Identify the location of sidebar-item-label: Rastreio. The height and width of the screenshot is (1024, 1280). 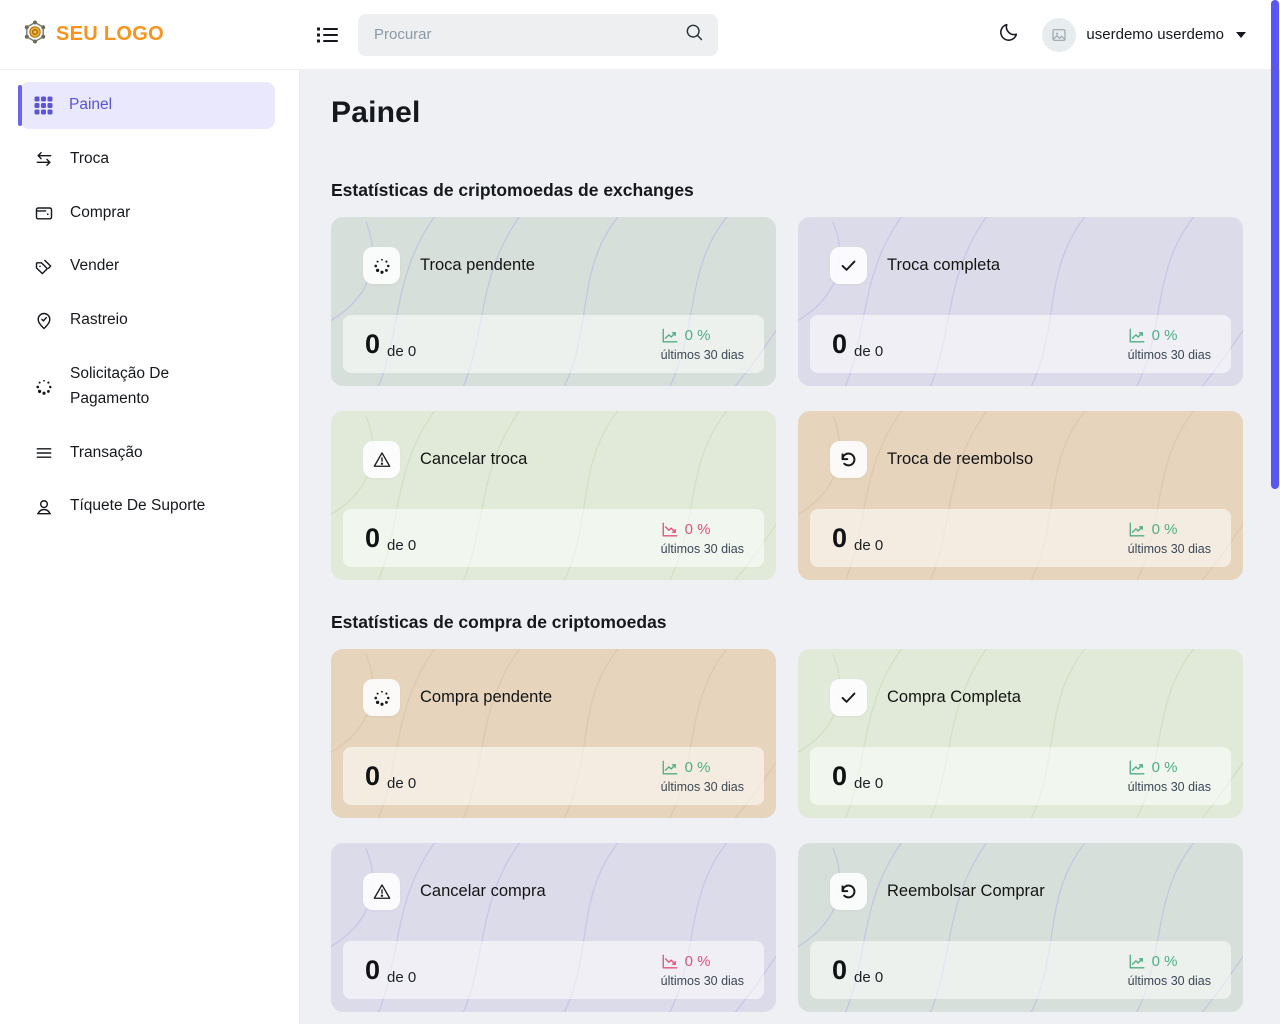
(99, 320).